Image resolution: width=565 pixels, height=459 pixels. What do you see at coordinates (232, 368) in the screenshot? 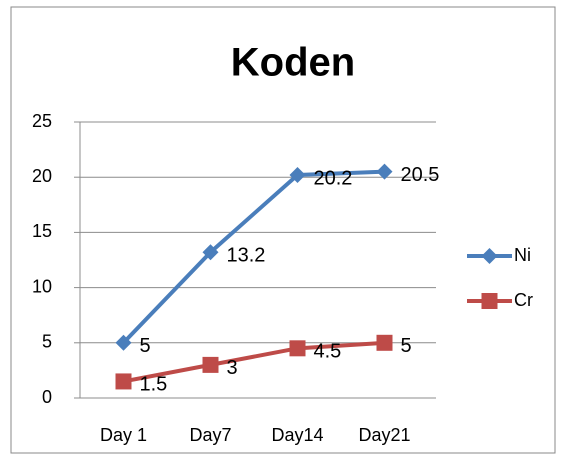
I see `data-label: 3` at bounding box center [232, 368].